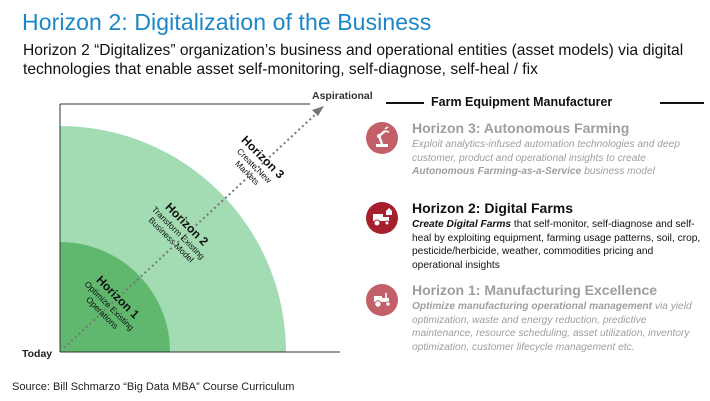 The image size is (710, 401). What do you see at coordinates (462, 224) in the screenshot?
I see `horizon2-desc-em: Create Digital Farms` at bounding box center [462, 224].